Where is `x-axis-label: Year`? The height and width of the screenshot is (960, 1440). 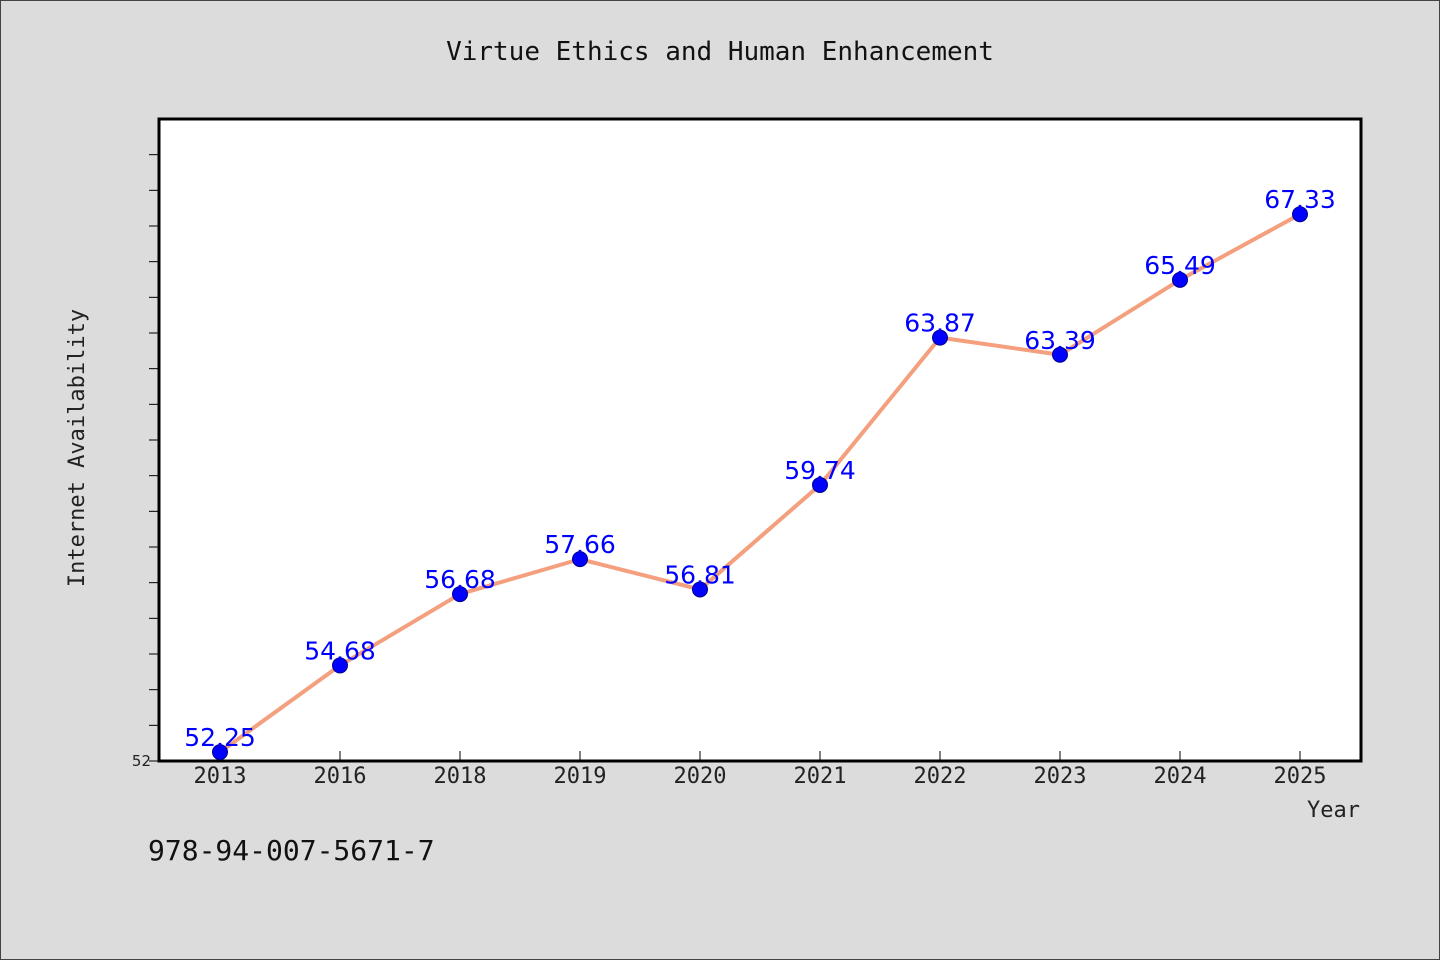
x-axis-label: Year is located at coordinates (1333, 810).